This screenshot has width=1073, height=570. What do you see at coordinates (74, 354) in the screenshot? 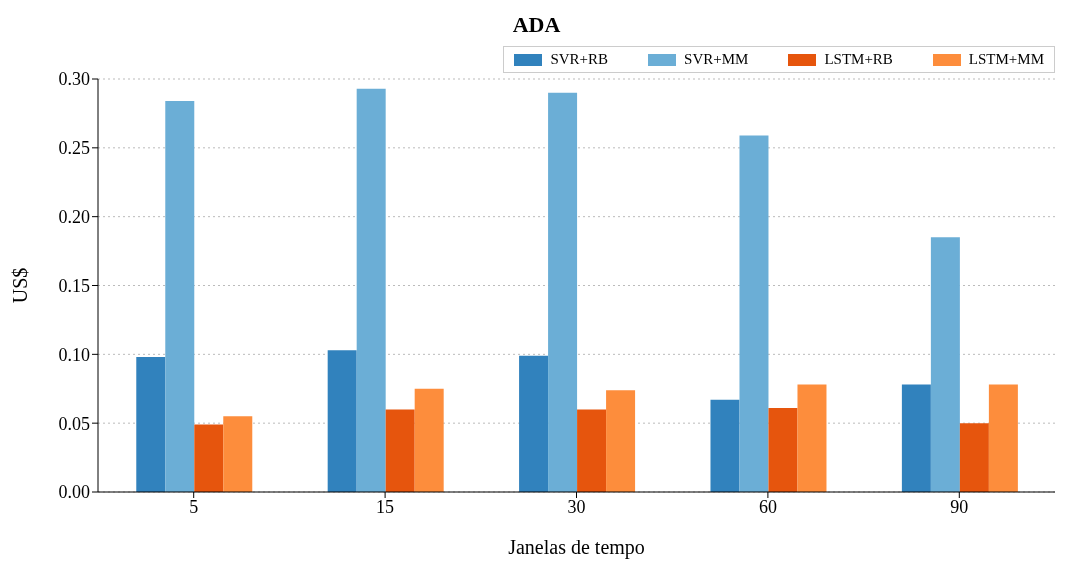
I see `y-tick-label: 0.10` at bounding box center [74, 354].